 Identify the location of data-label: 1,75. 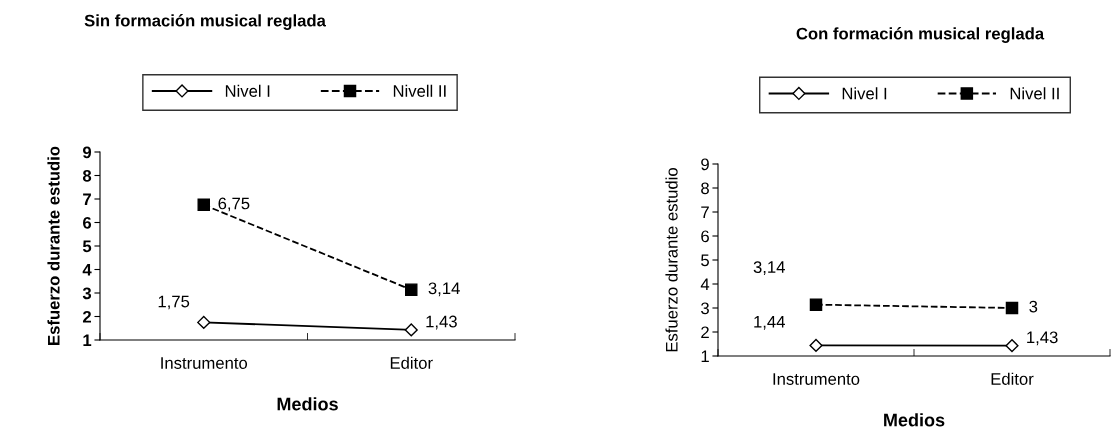
(174, 302).